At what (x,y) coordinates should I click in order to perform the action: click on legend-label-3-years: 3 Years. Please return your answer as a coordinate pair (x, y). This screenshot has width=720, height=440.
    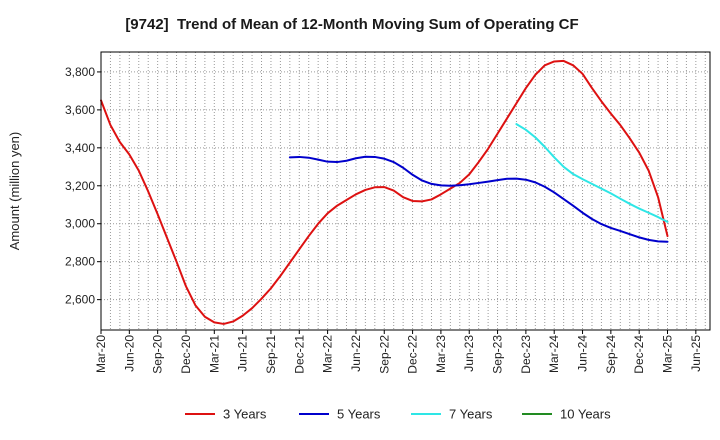
    Looking at the image, I should click on (245, 414).